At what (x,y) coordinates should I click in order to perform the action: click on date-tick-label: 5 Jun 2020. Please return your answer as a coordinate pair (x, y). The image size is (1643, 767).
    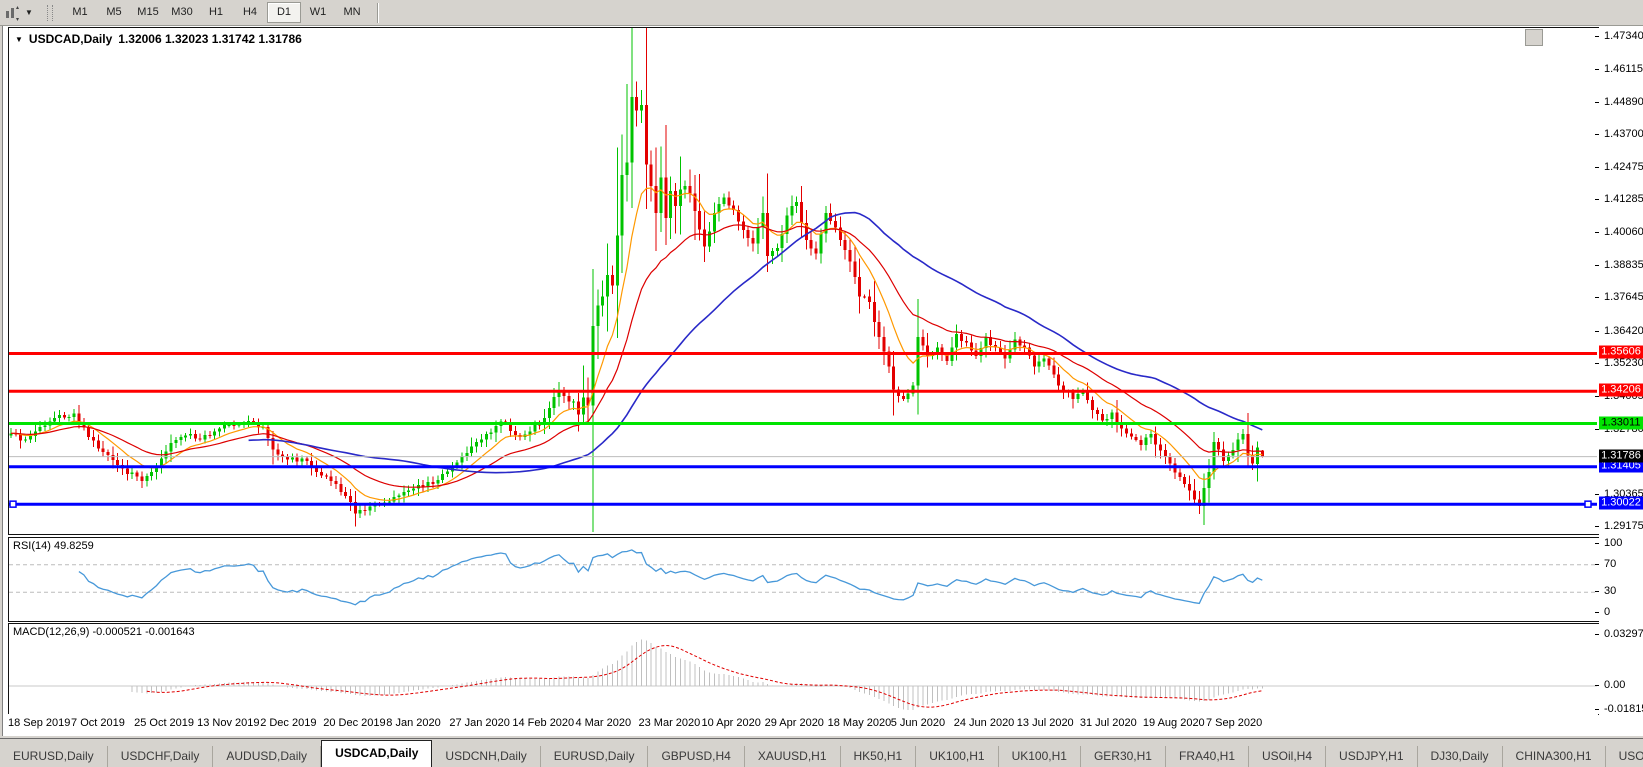
    Looking at the image, I should click on (918, 723).